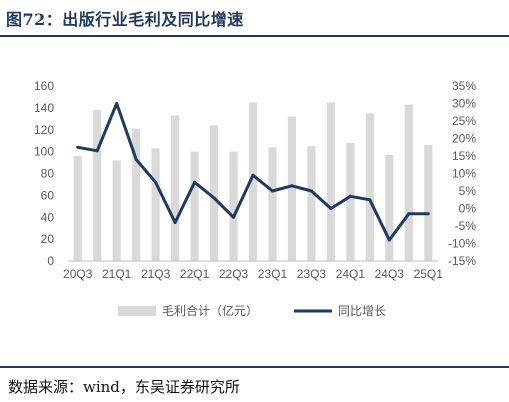 The image size is (509, 402). What do you see at coordinates (116, 210) in the screenshot?
I see `bar-21Q1` at bounding box center [116, 210].